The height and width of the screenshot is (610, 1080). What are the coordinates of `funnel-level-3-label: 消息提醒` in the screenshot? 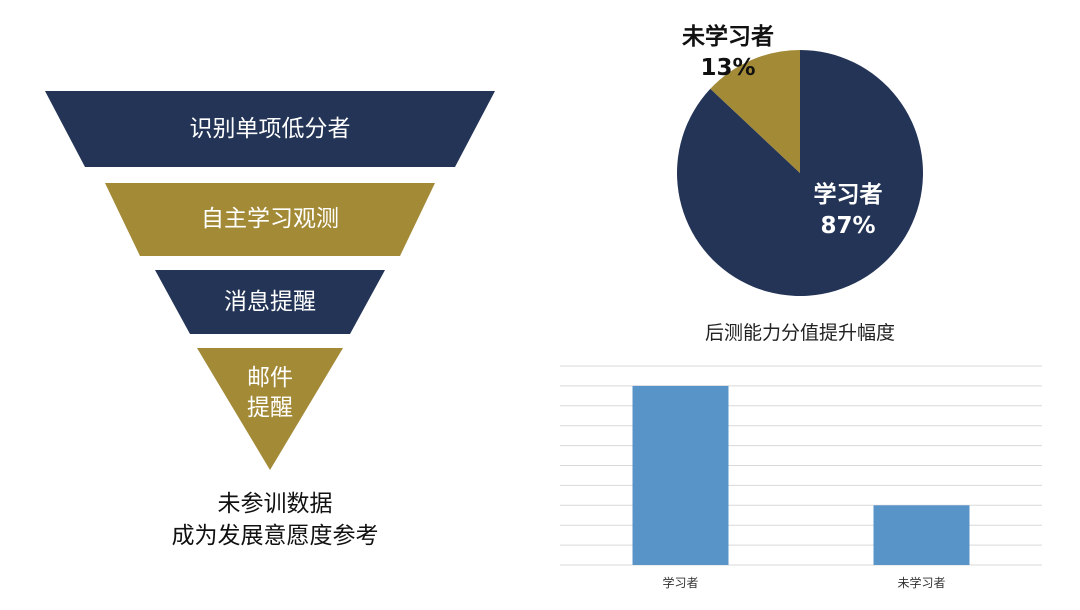 It's located at (270, 302).